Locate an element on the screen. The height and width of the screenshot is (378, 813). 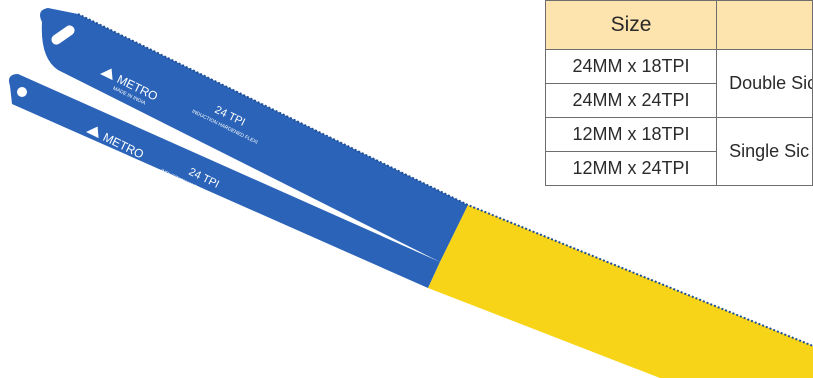
table-row: 24MM x 18TPI Double Sic is located at coordinates (678, 83).